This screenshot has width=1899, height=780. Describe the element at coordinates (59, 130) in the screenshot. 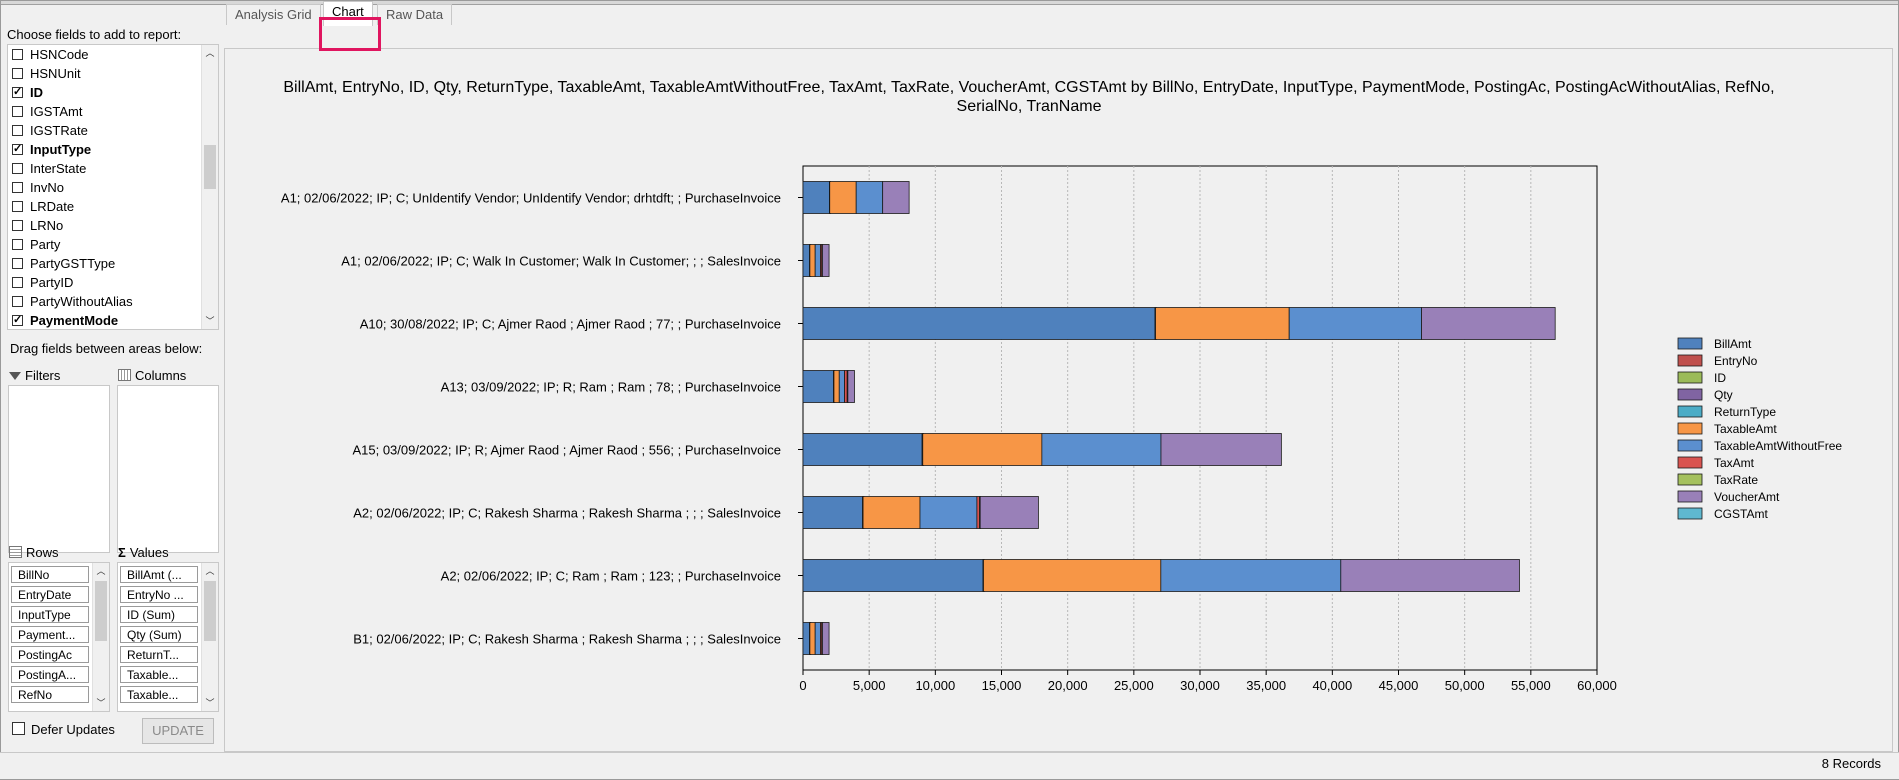

I see `field-item-label: IGSTRate` at that location.